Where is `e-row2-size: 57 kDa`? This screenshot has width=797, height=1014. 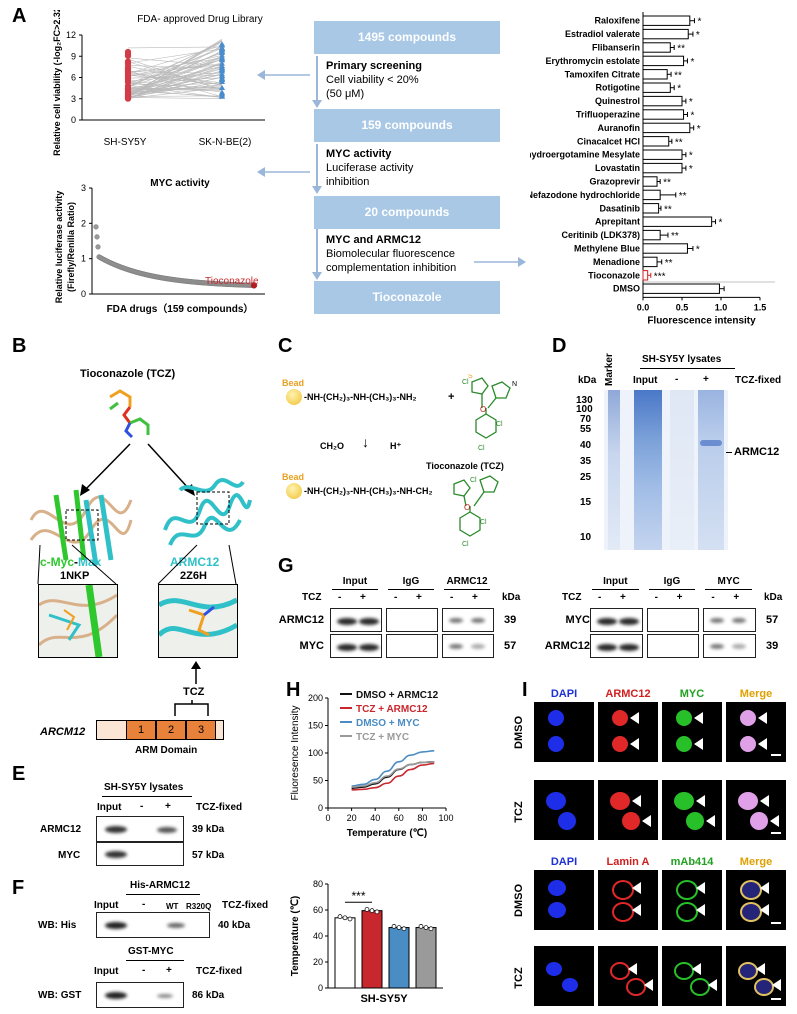
e-row2-size: 57 kDa is located at coordinates (208, 855).